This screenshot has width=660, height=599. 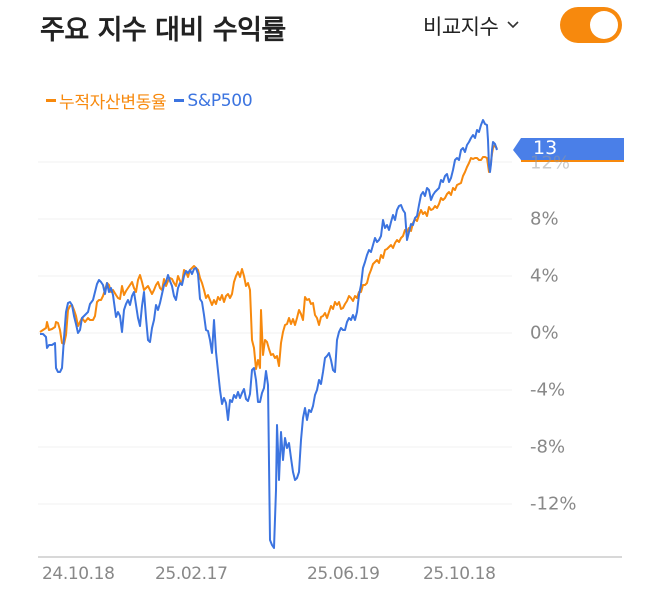 I want to click on current-value-badge-label: 13, so click(x=568, y=149).